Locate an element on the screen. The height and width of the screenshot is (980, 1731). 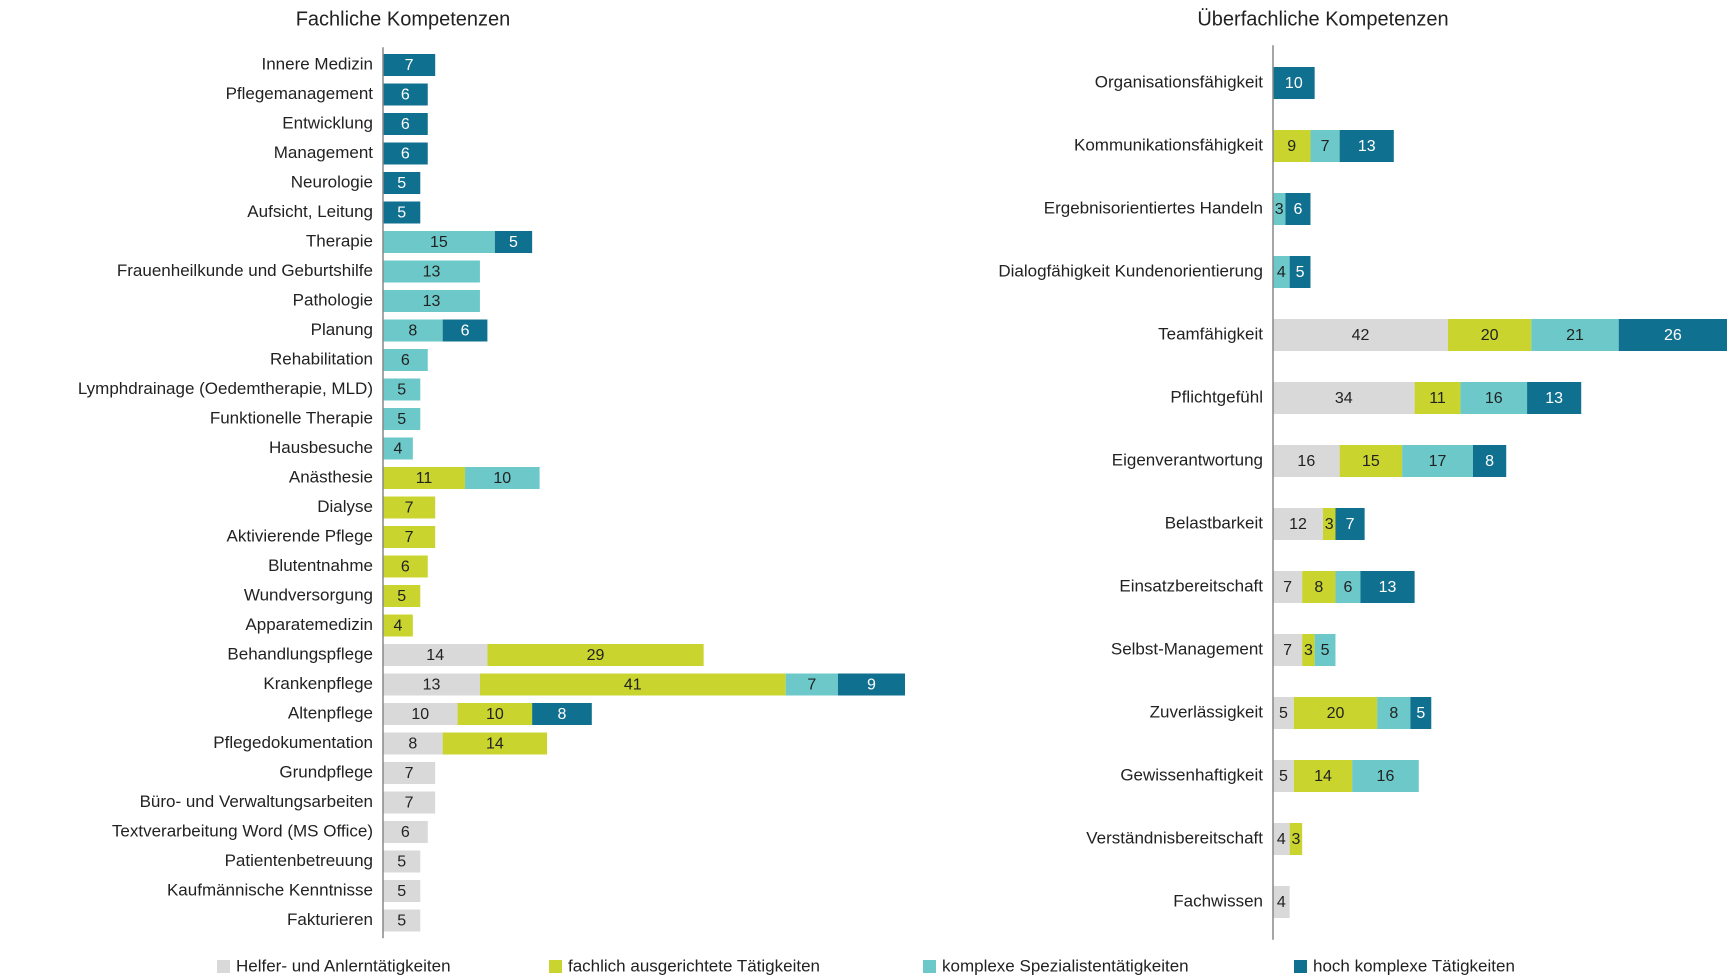
category-label: Kaufmännische Kenntnisse is located at coordinates (270, 889).